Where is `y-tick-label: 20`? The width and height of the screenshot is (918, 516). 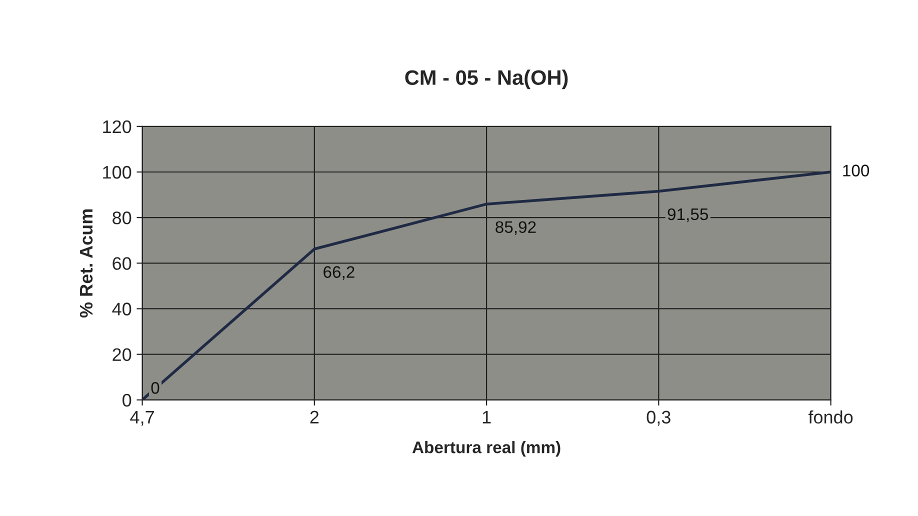 y-tick-label: 20 is located at coordinates (122, 355).